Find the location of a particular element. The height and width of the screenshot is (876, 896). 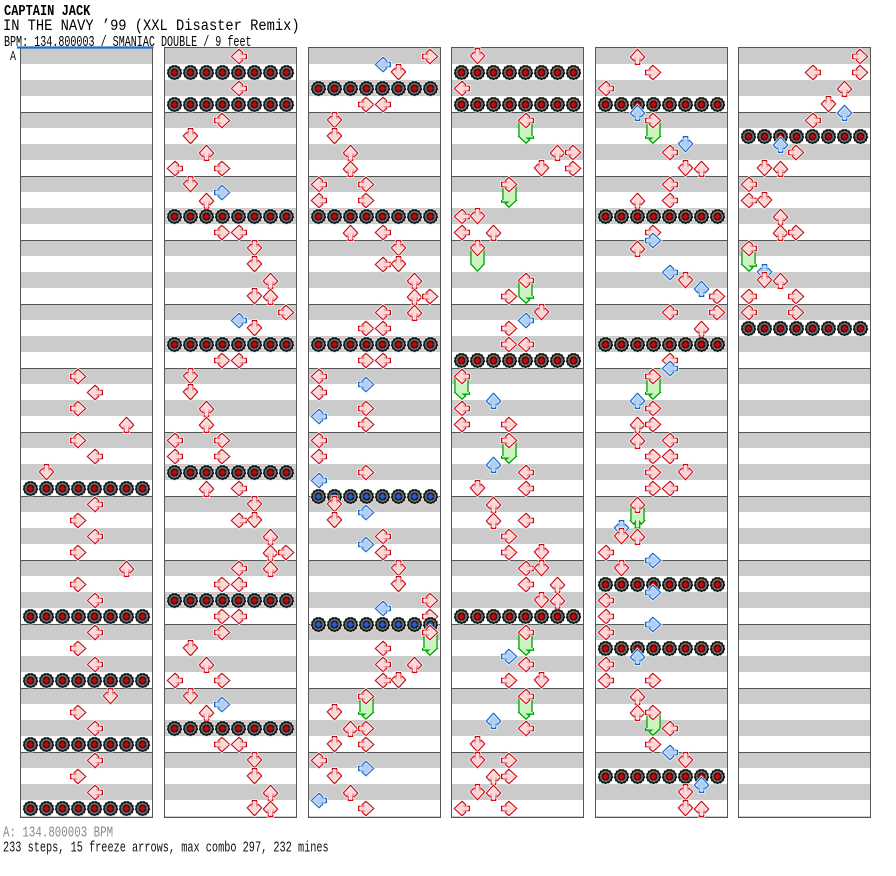

svg-text: A: 134.800003 BPM is located at coordinates (58, 832).